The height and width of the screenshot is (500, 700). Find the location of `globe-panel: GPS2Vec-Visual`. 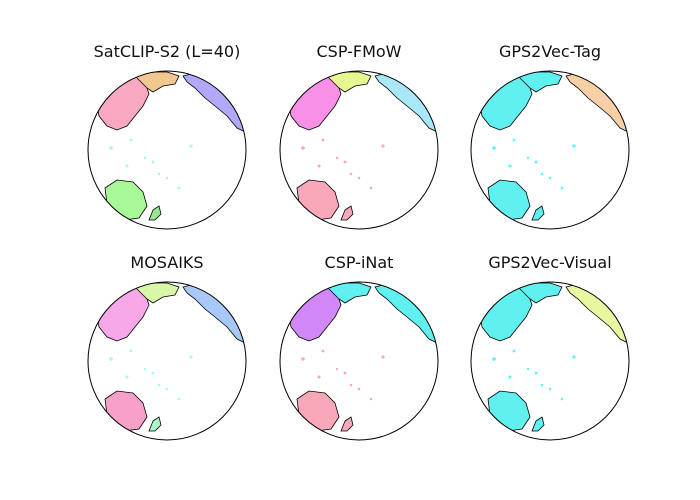

globe-panel: GPS2Vec-Visual is located at coordinates (550, 353).